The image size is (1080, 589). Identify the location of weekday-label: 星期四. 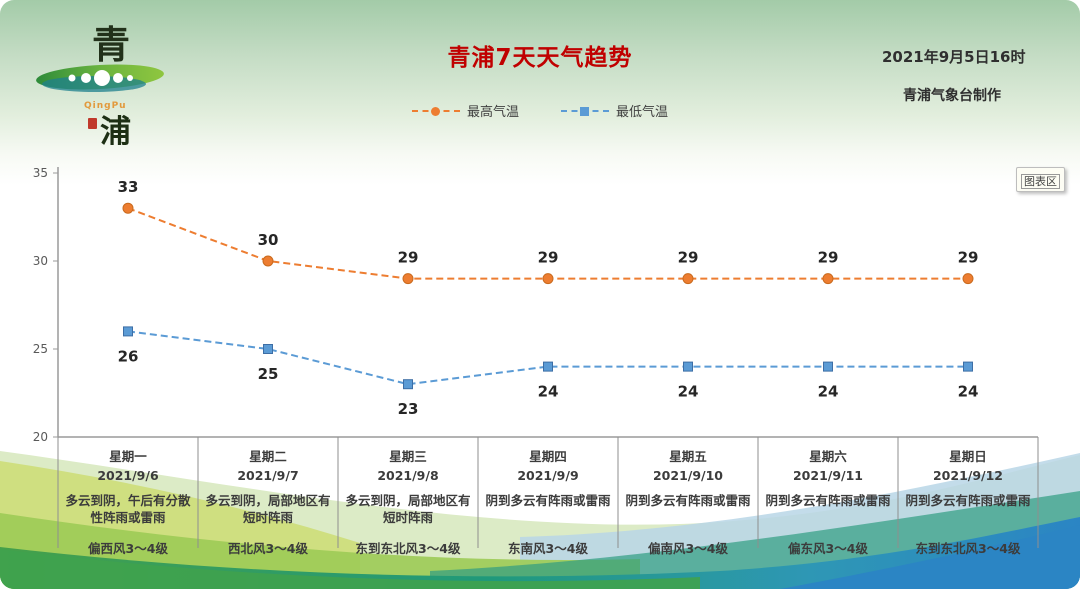
(548, 456).